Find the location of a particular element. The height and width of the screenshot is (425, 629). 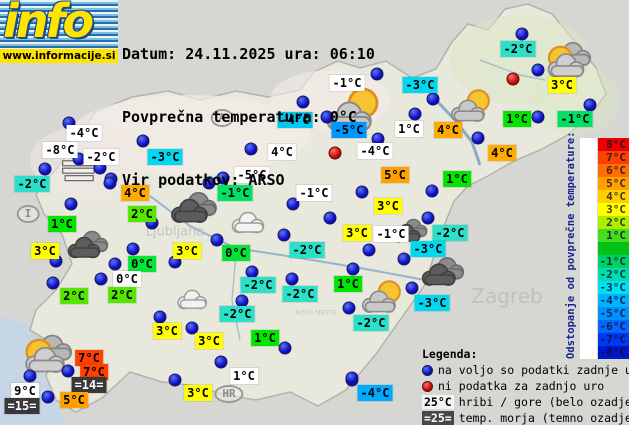

scale-cell: 8°C is located at coordinates (613, 144).